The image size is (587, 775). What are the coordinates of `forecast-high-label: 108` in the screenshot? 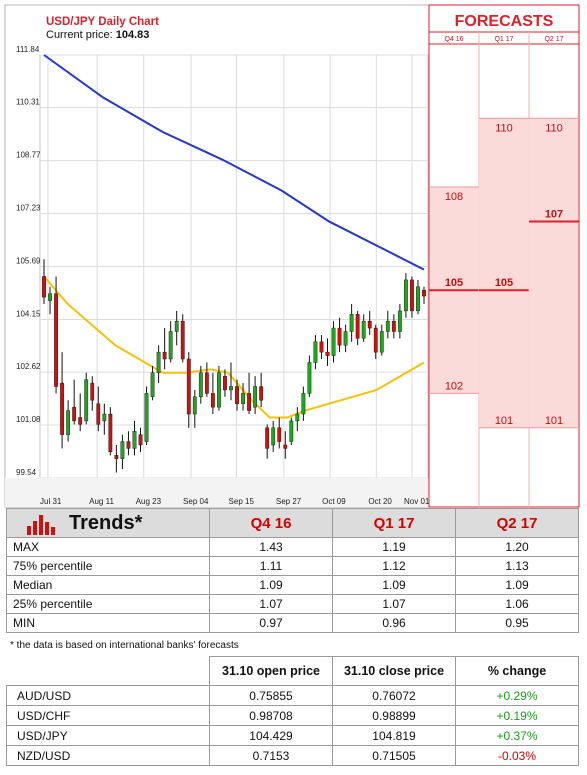 It's located at (454, 197).